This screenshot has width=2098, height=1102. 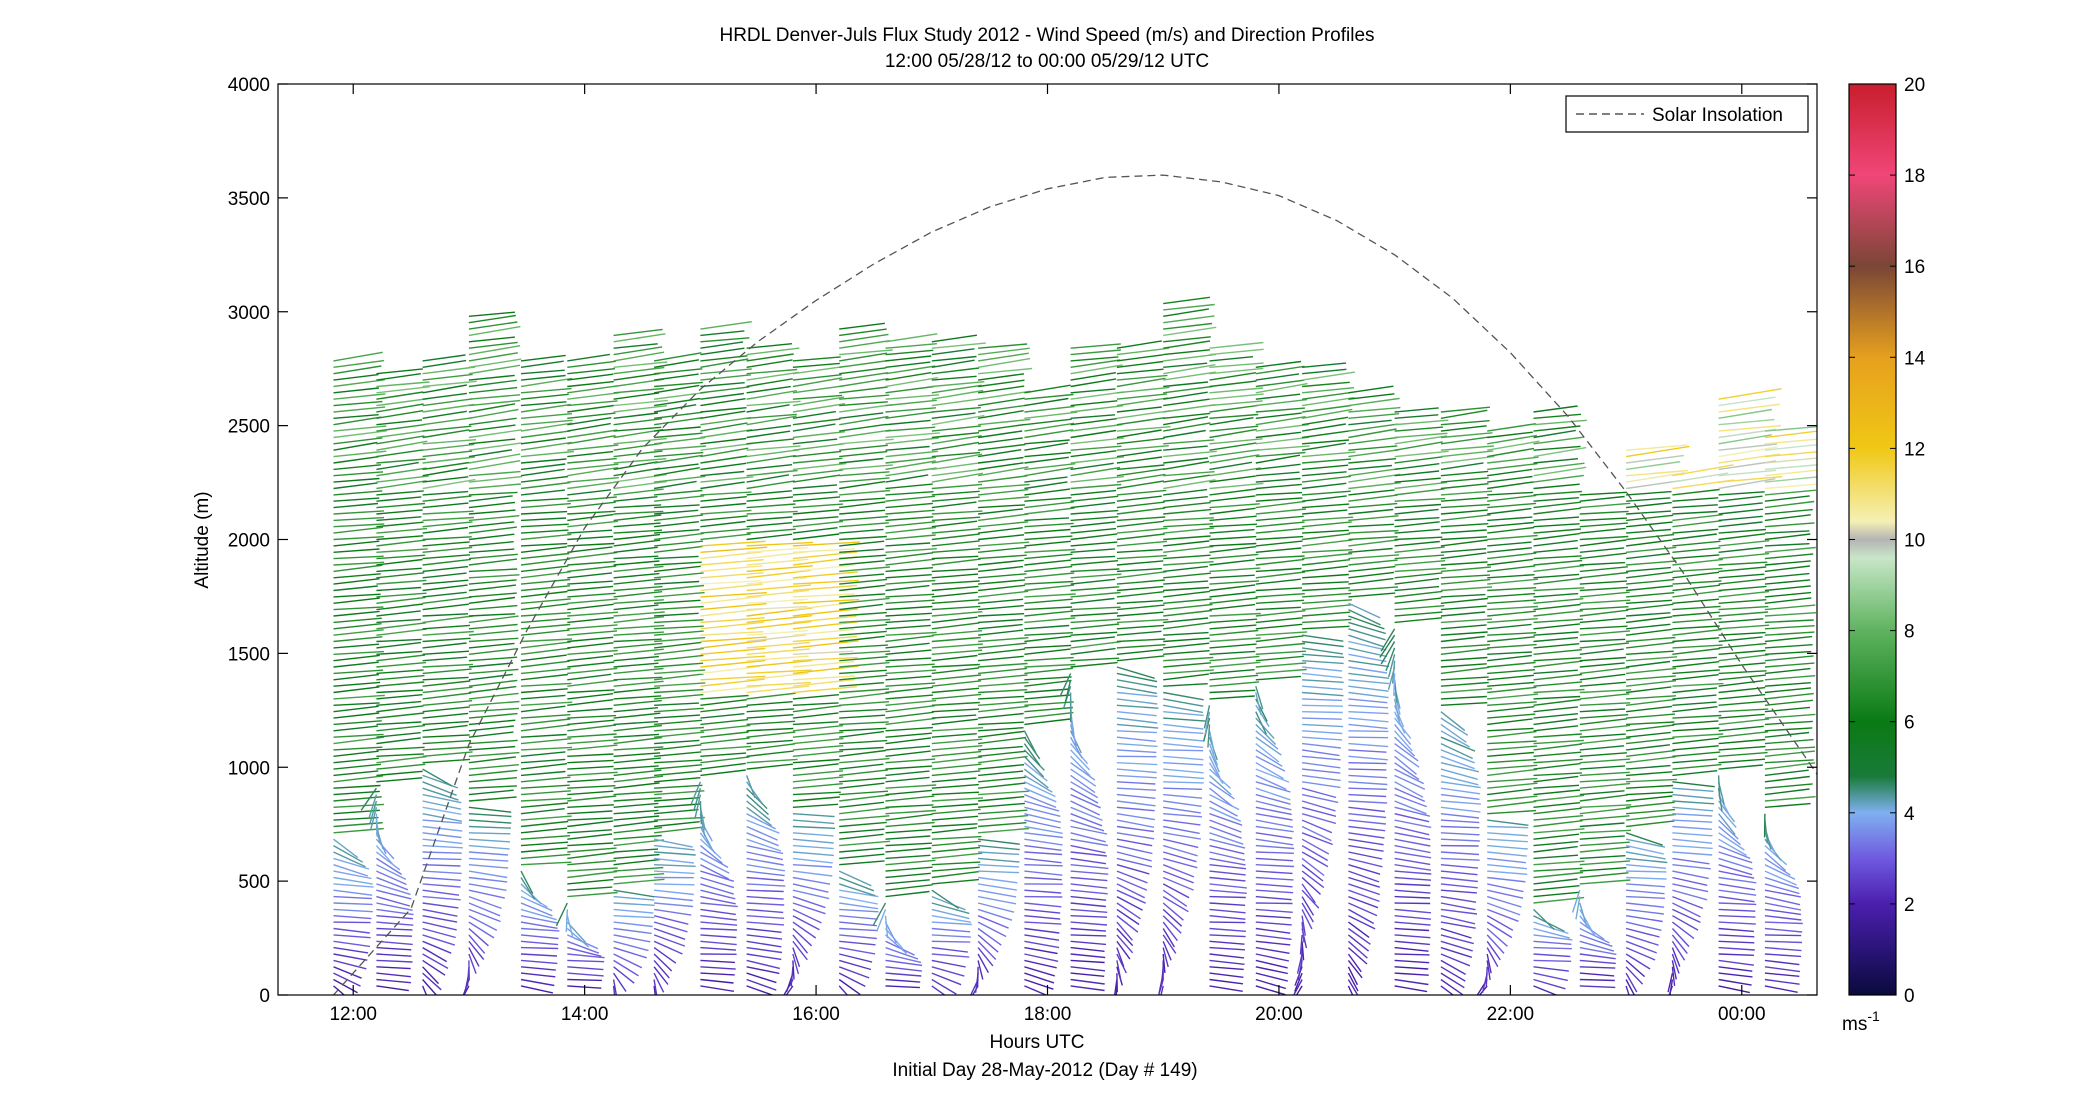 What do you see at coordinates (249, 427) in the screenshot?
I see `y-tick-label: 2500` at bounding box center [249, 427].